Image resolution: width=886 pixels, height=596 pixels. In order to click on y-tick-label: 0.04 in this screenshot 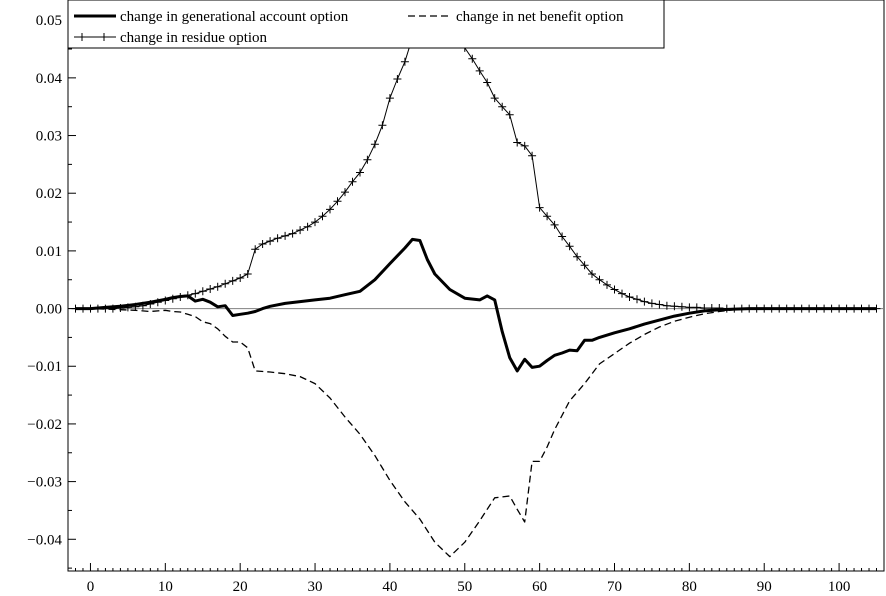, I will do `click(49, 79)`.